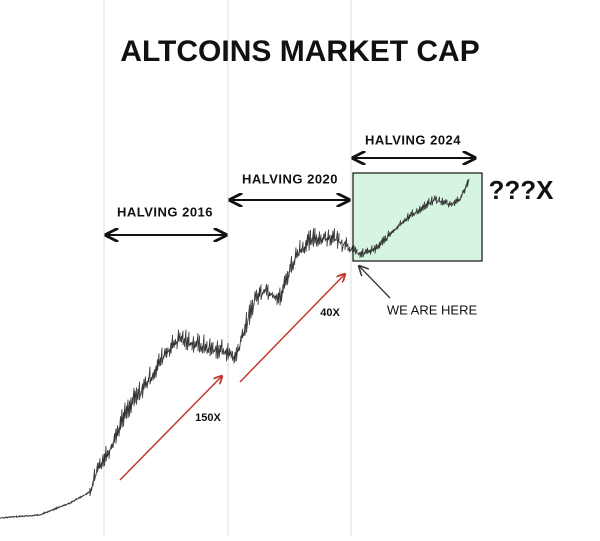  What do you see at coordinates (432, 309) in the screenshot?
I see `marker-label: WE ARE HERE` at bounding box center [432, 309].